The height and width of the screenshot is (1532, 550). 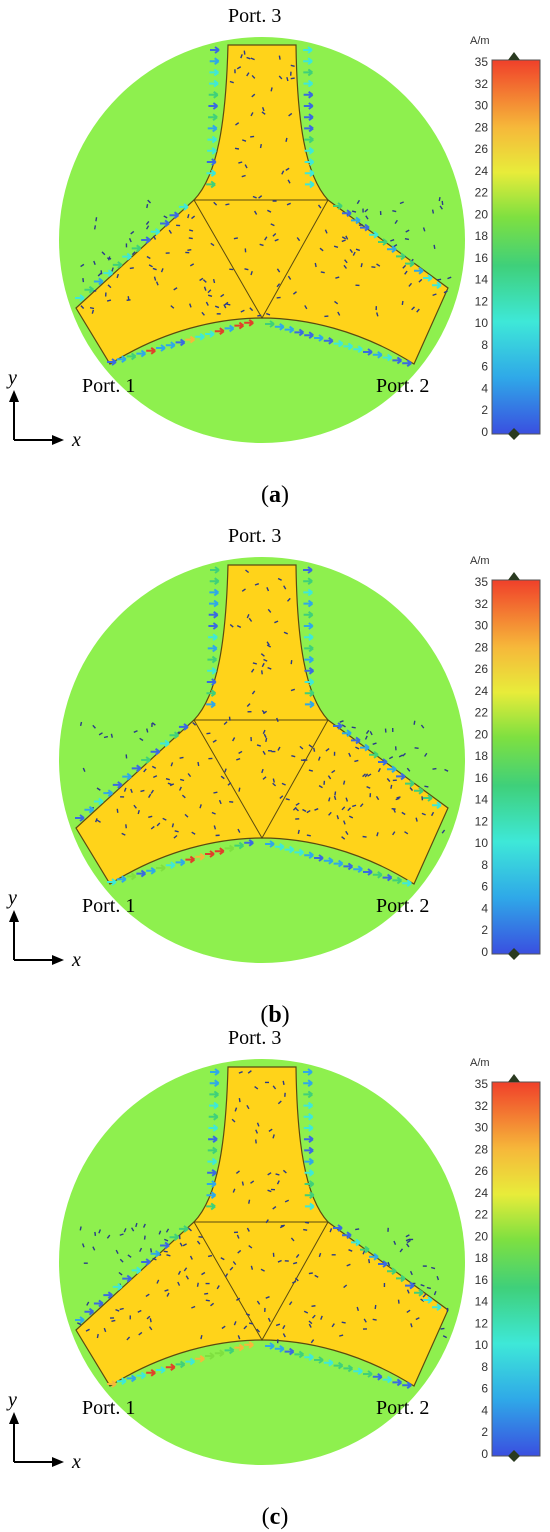 I want to click on port-1-label: Port. 1, so click(x=108, y=386).